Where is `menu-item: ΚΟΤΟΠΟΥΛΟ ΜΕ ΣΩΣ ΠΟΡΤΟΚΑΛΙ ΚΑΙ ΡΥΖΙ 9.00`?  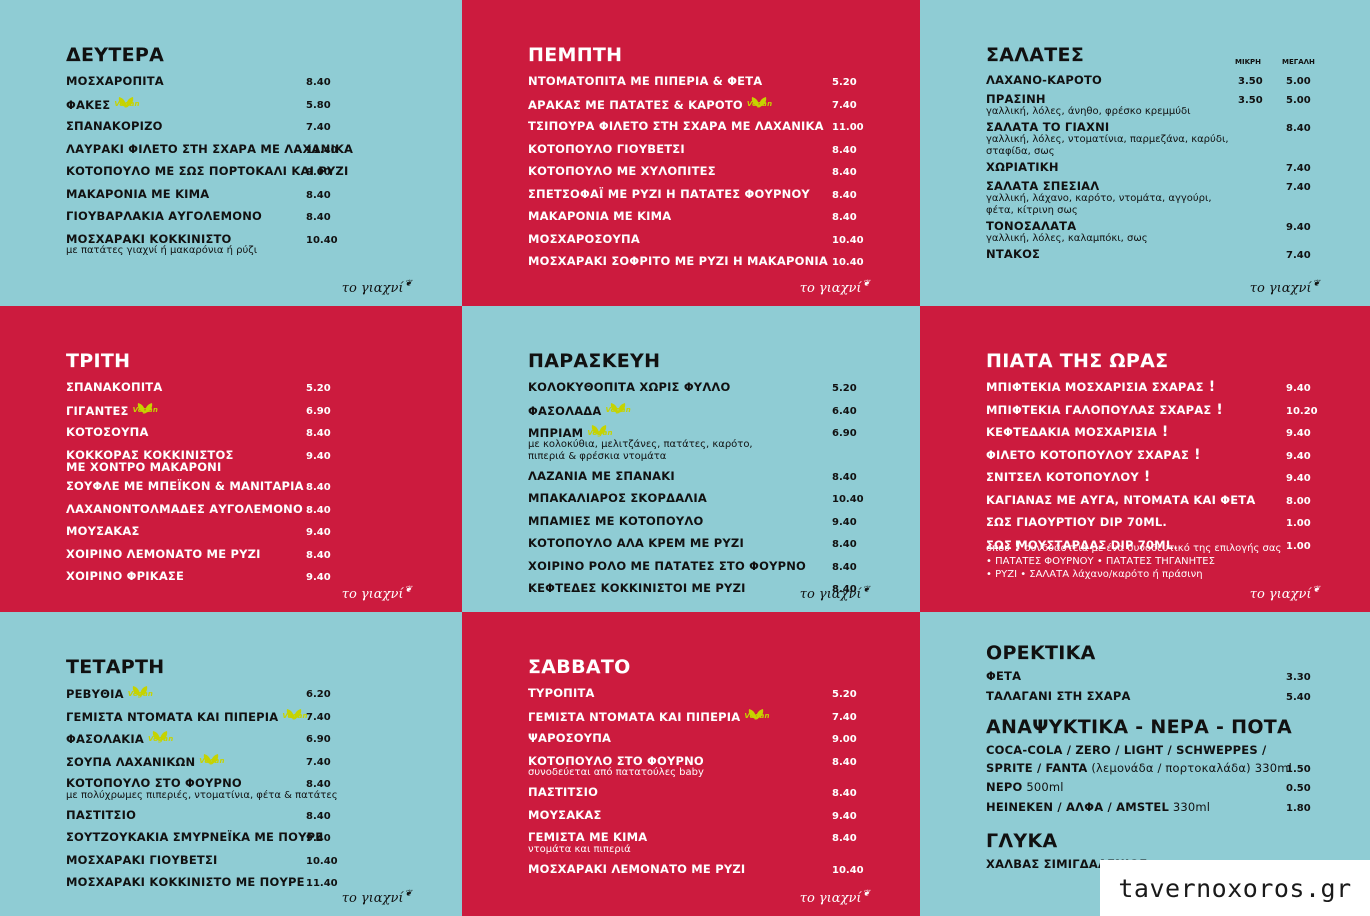 menu-item: ΚΟΤΟΠΟΥΛΟ ΜΕ ΣΩΣ ΠΟΡΤΟΚΑΛΙ ΚΑΙ ΡΥΖΙ 9.00 is located at coordinates (207, 172).